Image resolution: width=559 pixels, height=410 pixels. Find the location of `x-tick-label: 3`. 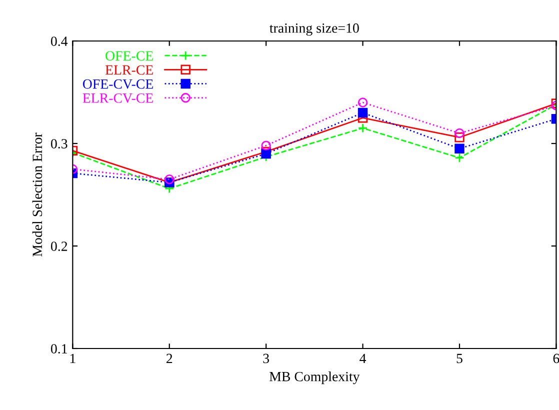

x-tick-label: 3 is located at coordinates (266, 359).